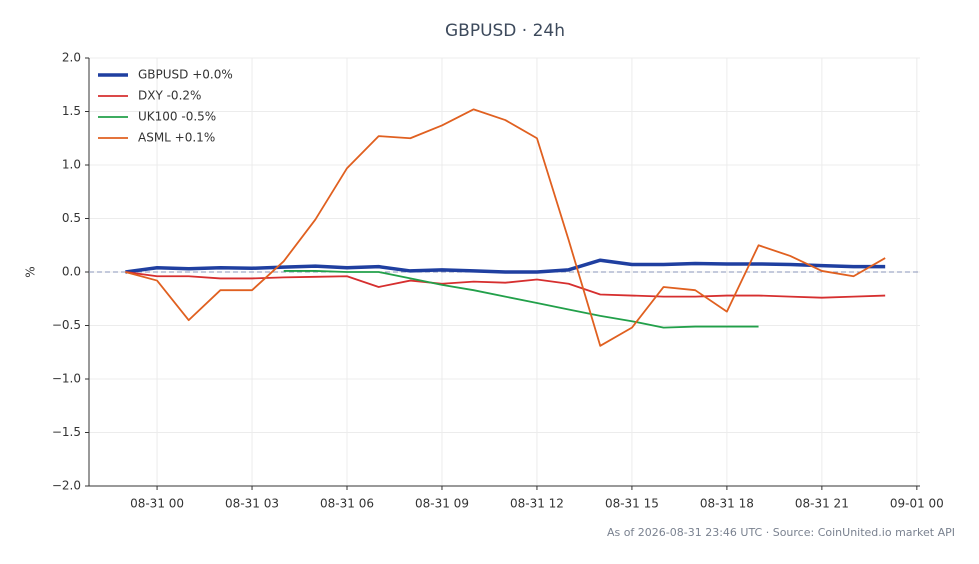  I want to click on y-tick-label: −0.5, so click(66, 325).